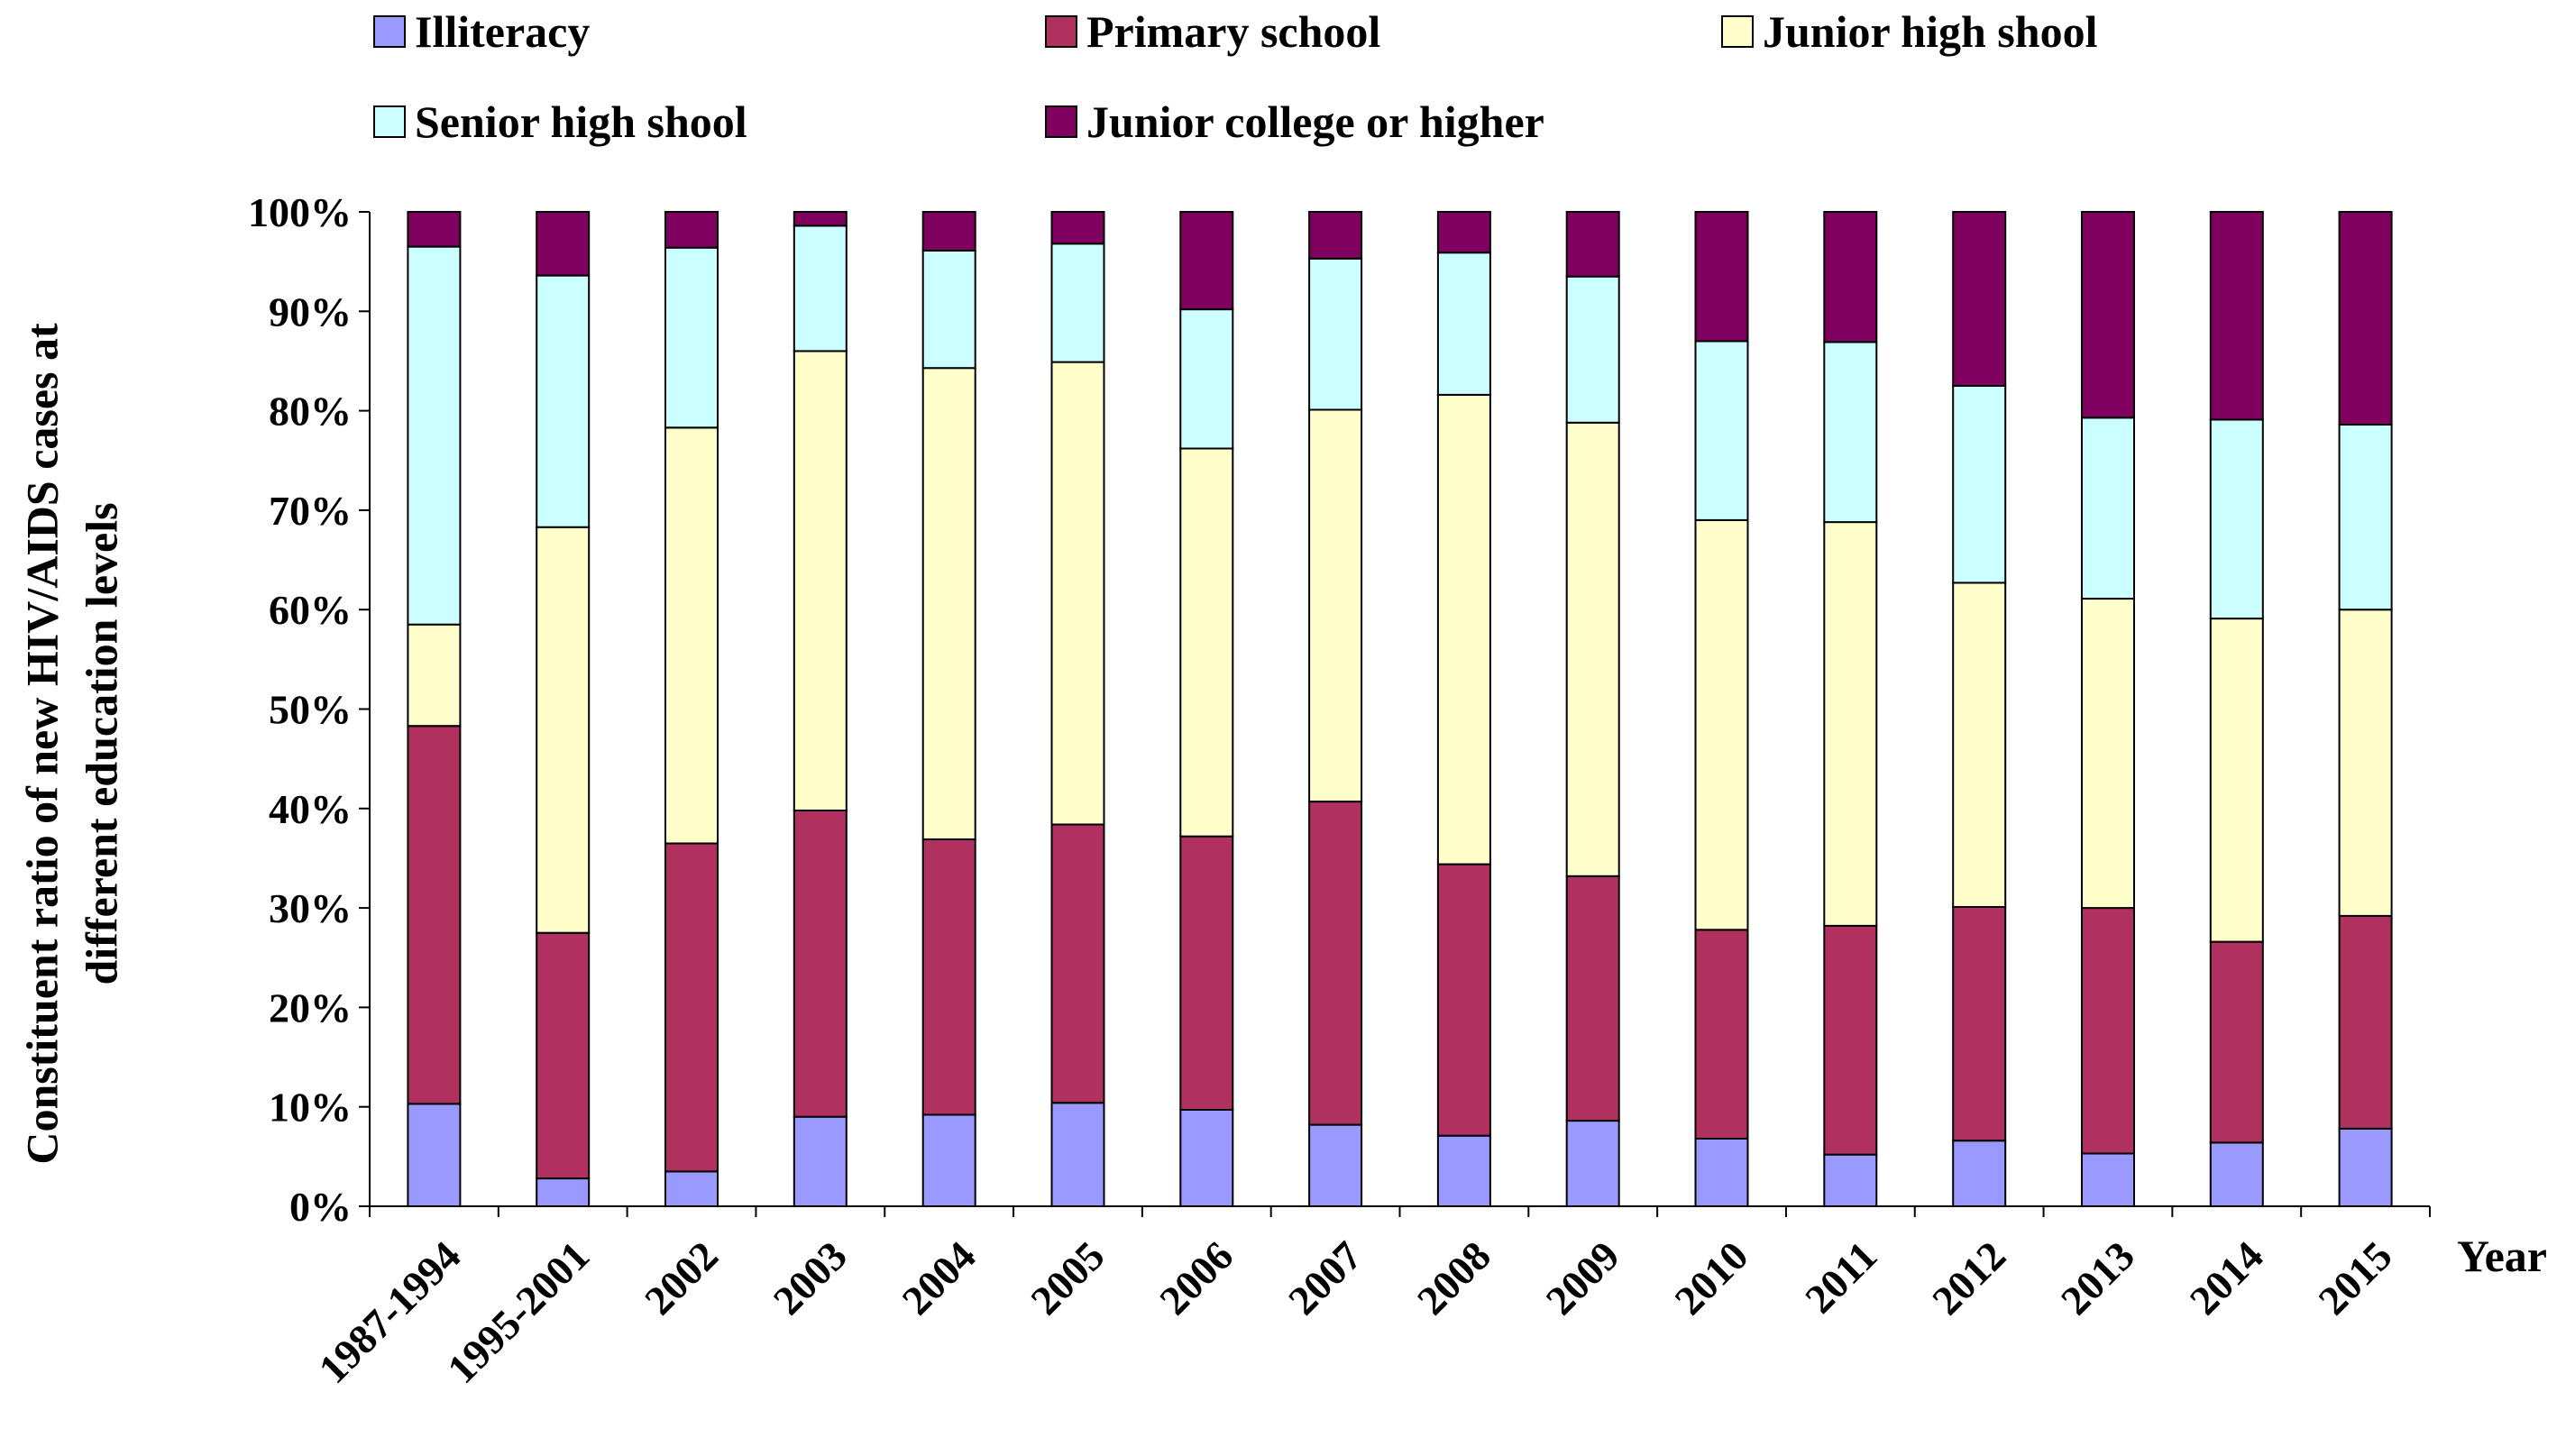 The image size is (2575, 1456). I want to click on bar-segment-illiteracy-2012, so click(1980, 1174).